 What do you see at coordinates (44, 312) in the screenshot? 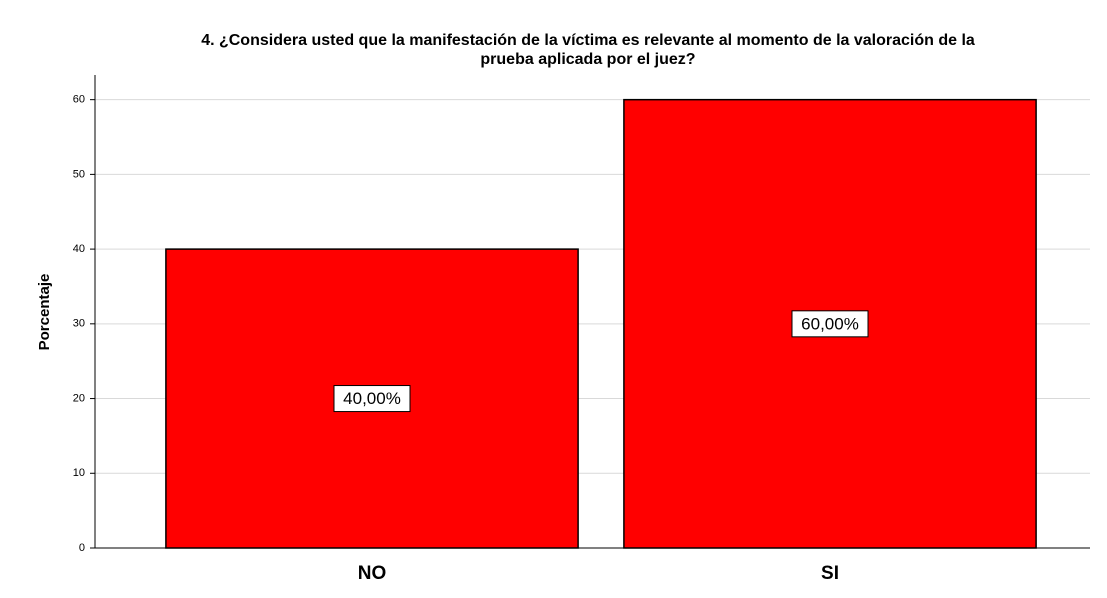
I see `y-axis-label: Porcentaje` at bounding box center [44, 312].